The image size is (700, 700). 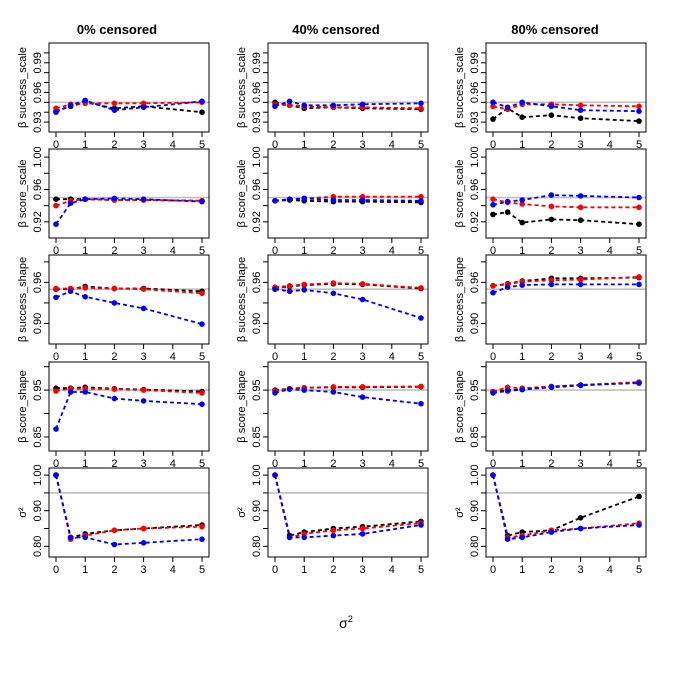 What do you see at coordinates (129, 290) in the screenshot?
I see `series-line-red` at bounding box center [129, 290].